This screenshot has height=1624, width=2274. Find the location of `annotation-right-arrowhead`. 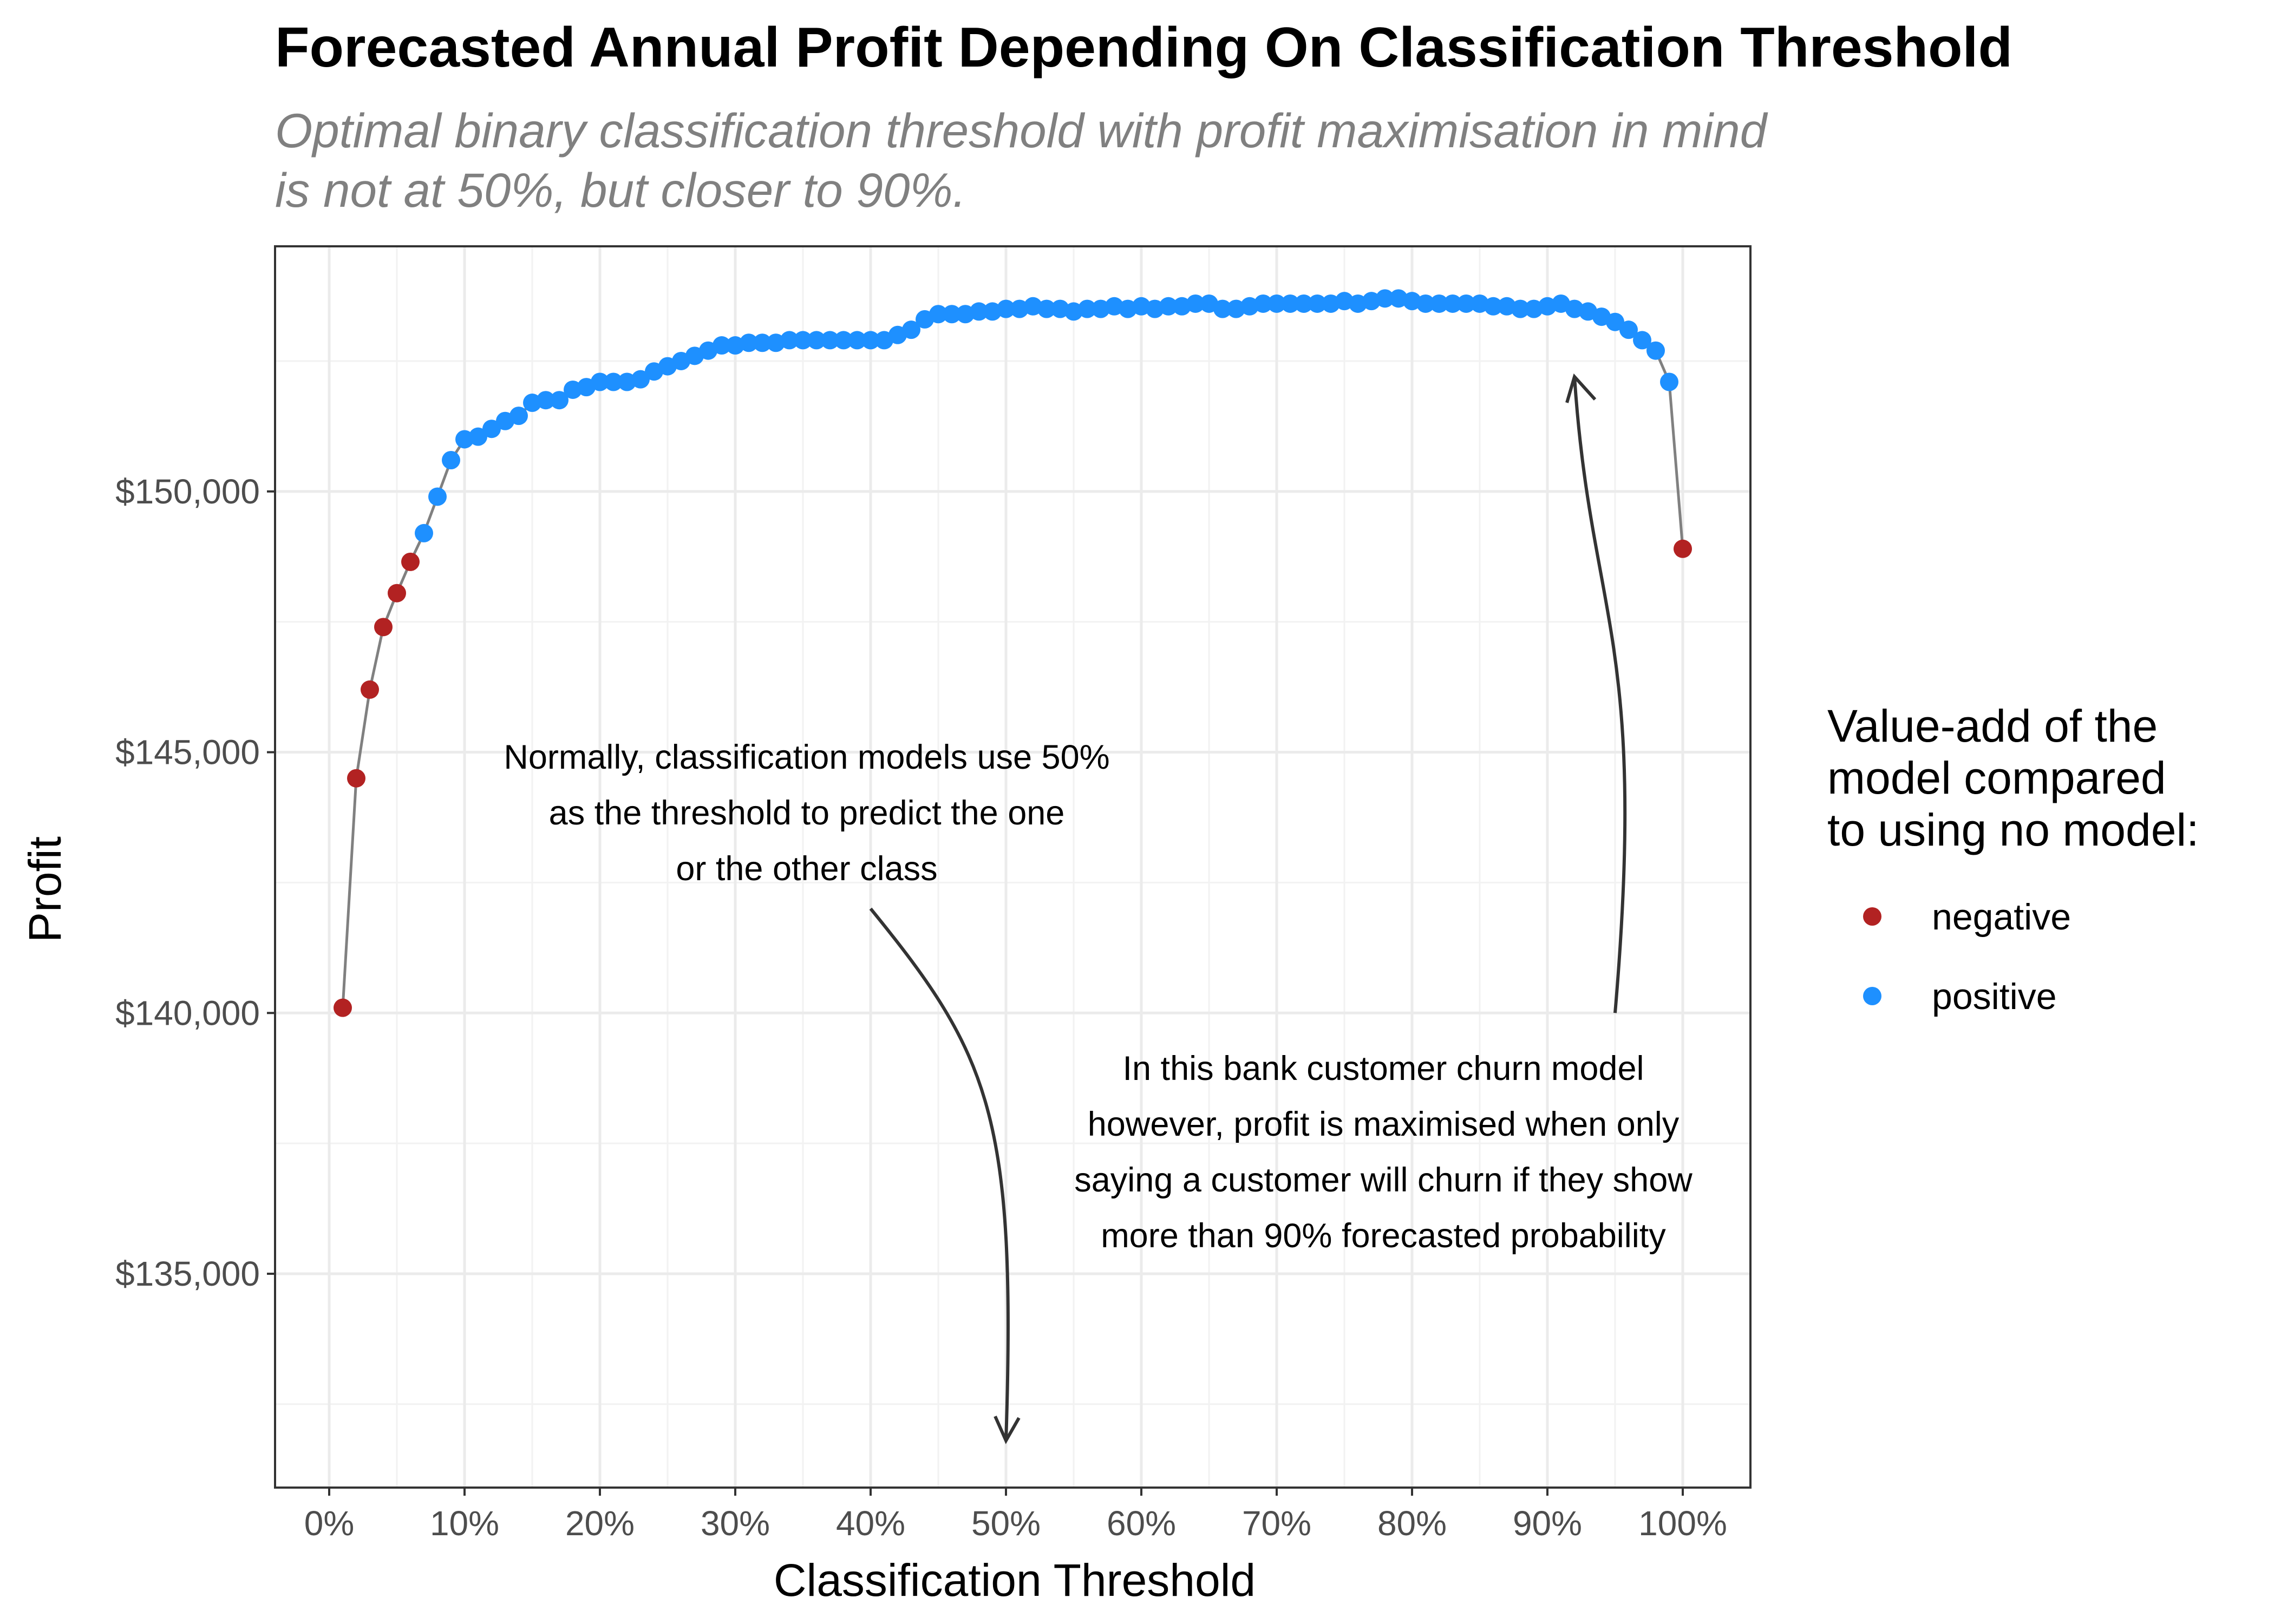

annotation-right-arrowhead is located at coordinates (1581, 388).